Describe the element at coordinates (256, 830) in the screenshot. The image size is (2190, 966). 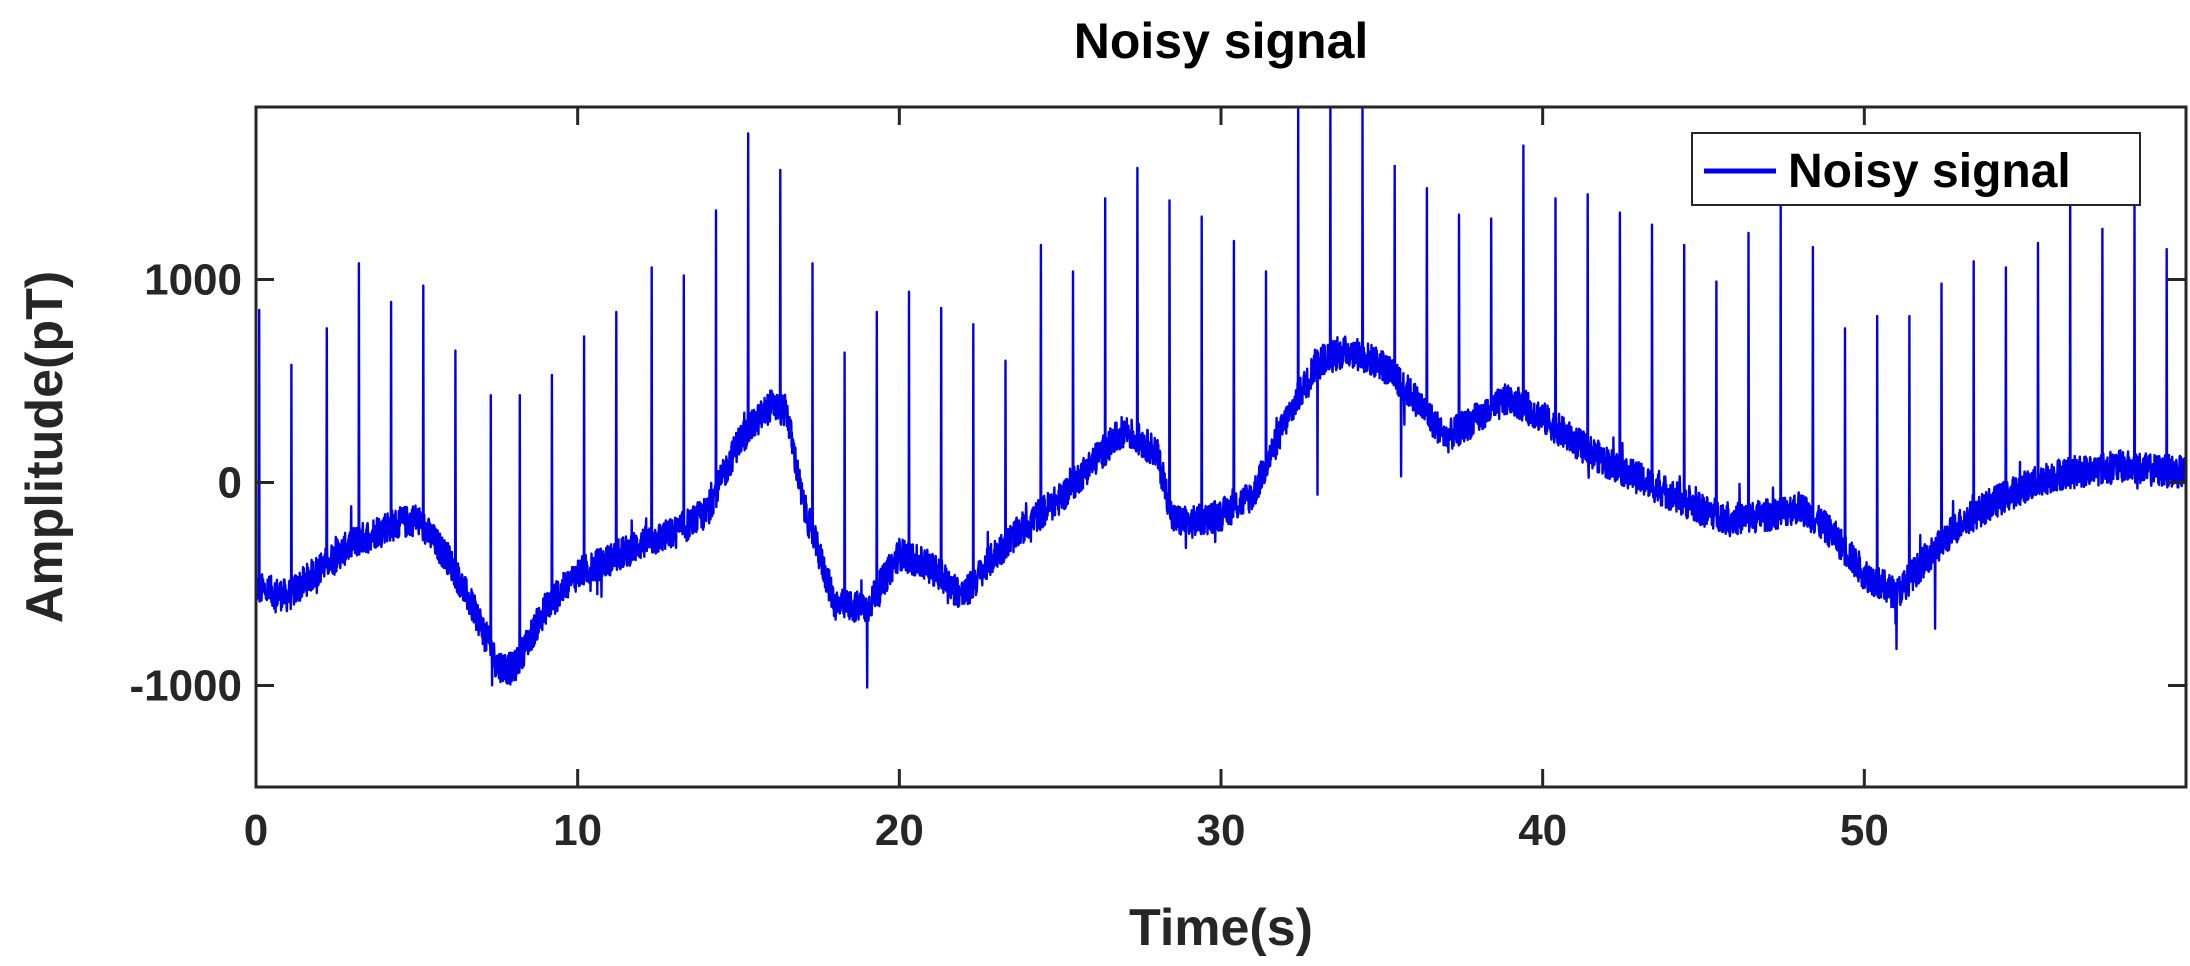
I see `x-tick-label: 0` at that location.